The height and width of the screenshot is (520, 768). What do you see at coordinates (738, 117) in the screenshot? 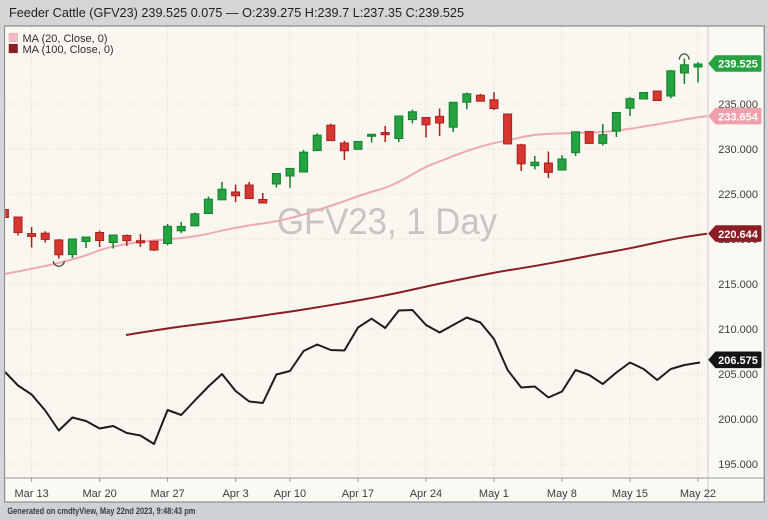
I see `svg-text: 233.654` at bounding box center [738, 117].